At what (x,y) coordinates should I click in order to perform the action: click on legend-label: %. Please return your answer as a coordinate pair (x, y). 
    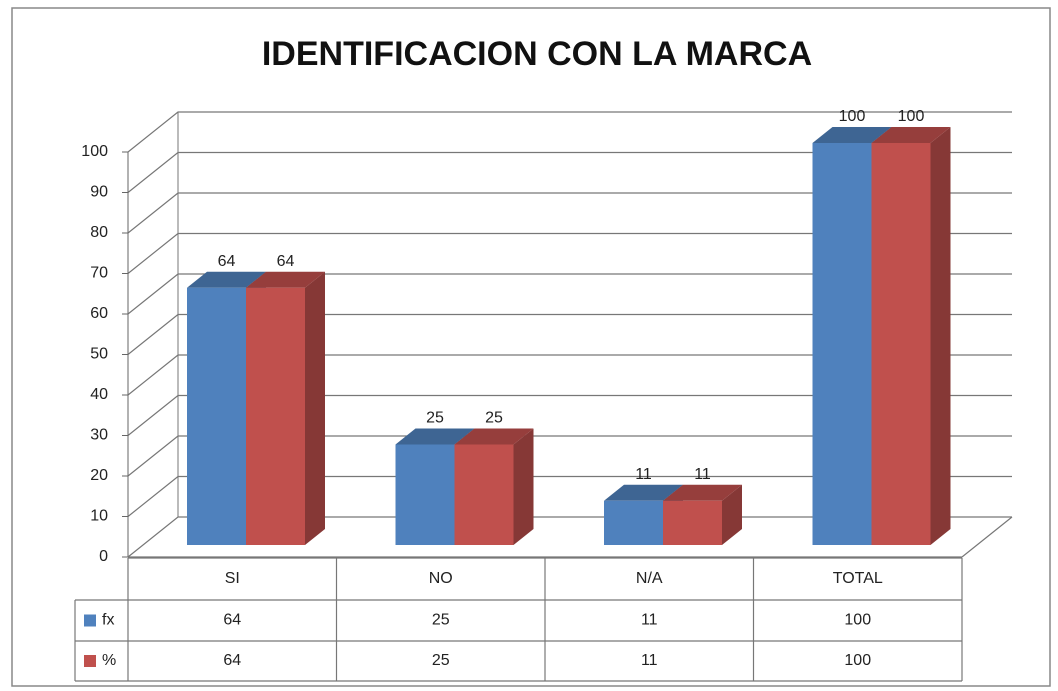
    Looking at the image, I should click on (109, 660).